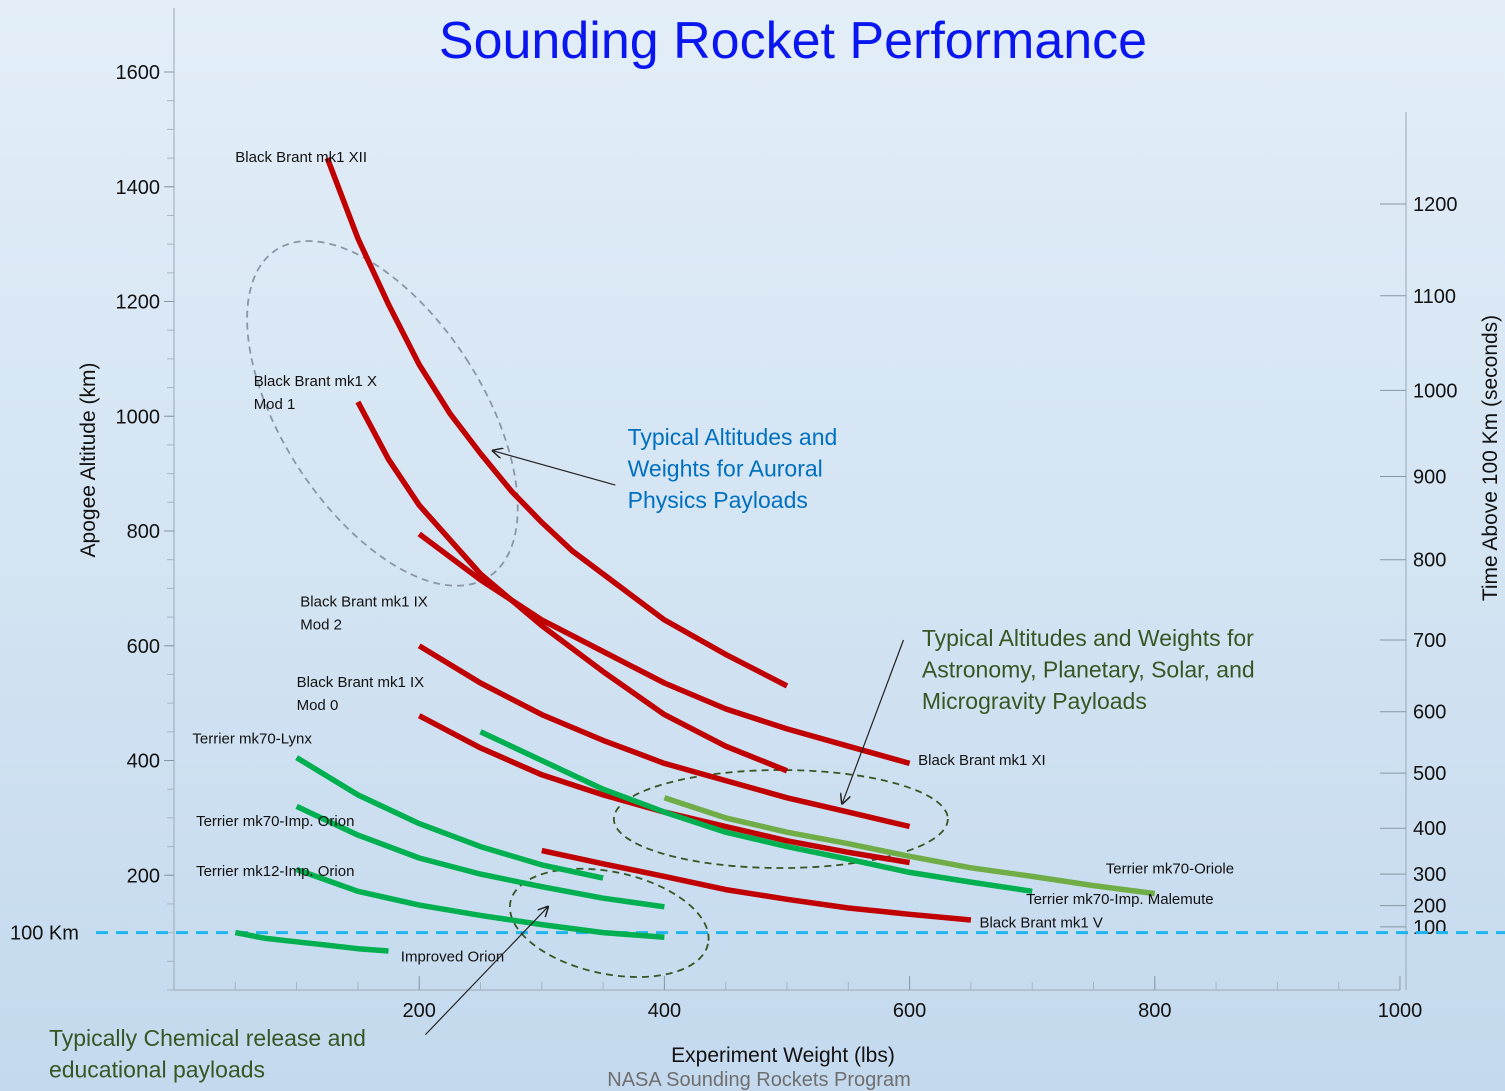 This screenshot has height=1091, width=1505. I want to click on x-tick-label: 600, so click(909, 1011).